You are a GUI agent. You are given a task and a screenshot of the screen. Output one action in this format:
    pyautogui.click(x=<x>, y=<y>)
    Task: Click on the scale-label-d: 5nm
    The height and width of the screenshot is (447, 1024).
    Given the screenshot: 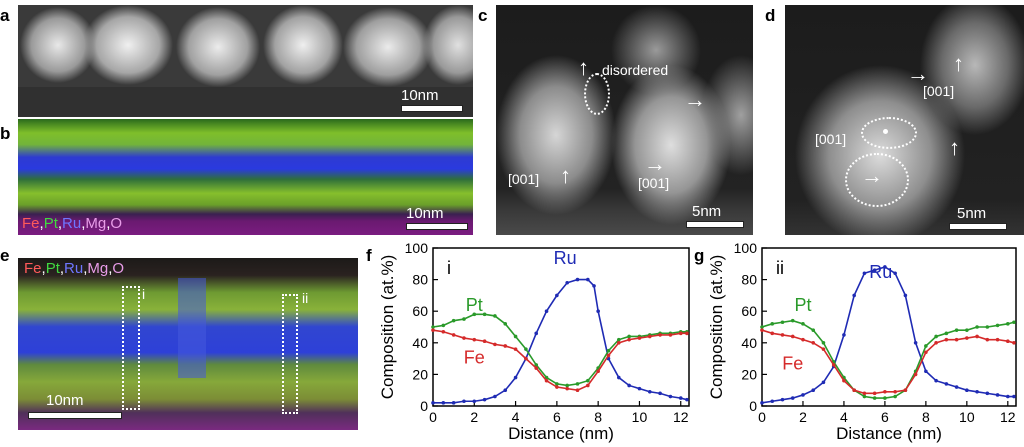 What is the action you would take?
    pyautogui.click(x=972, y=213)
    